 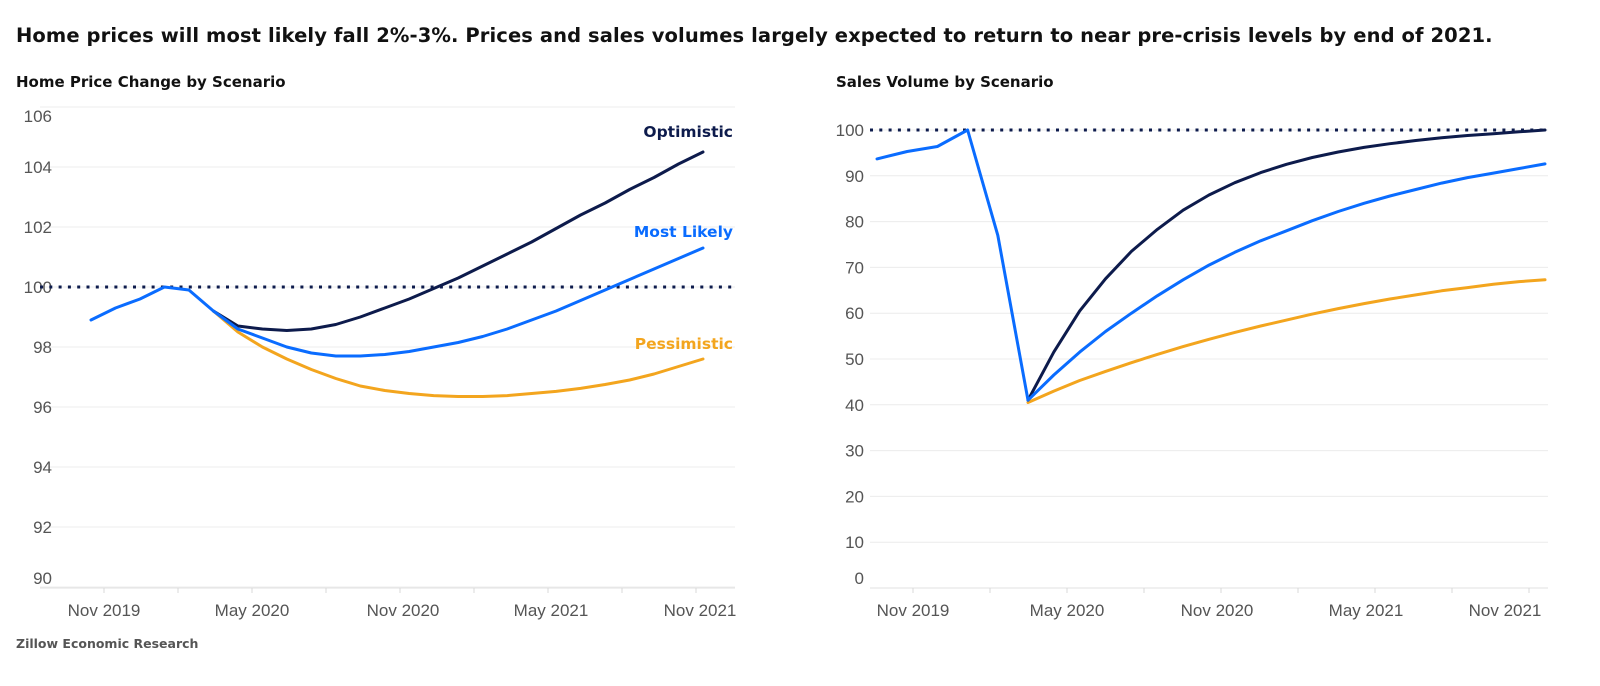 I want to click on y-tick-label: 40, so click(x=854, y=405).